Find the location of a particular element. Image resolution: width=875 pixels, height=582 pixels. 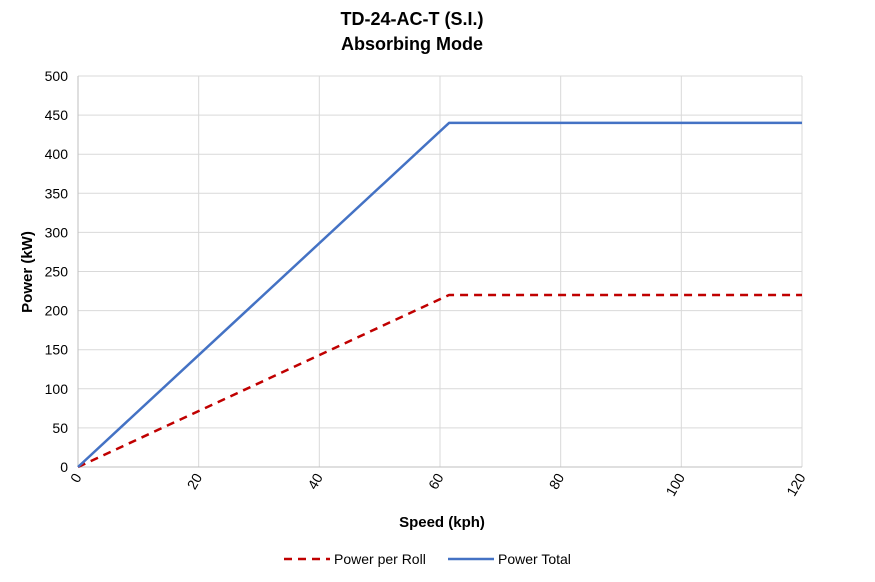

y-tick-label: 100 is located at coordinates (57, 389).